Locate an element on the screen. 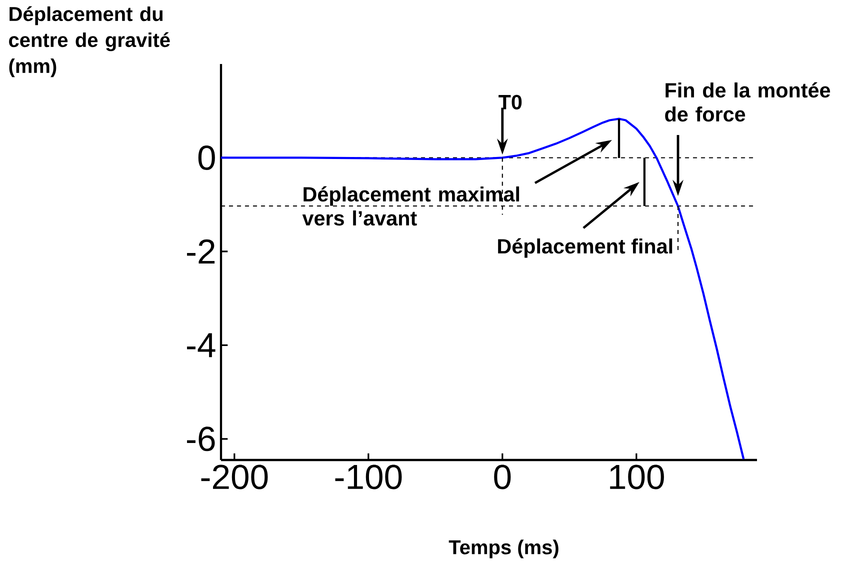  y-tick-label: -4 is located at coordinates (201, 345).